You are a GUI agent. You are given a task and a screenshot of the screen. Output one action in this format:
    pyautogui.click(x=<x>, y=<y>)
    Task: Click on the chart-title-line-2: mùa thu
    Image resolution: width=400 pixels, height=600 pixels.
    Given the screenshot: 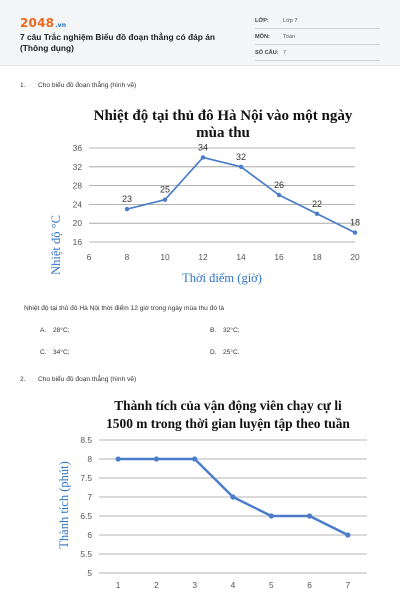 What is the action you would take?
    pyautogui.click(x=223, y=133)
    